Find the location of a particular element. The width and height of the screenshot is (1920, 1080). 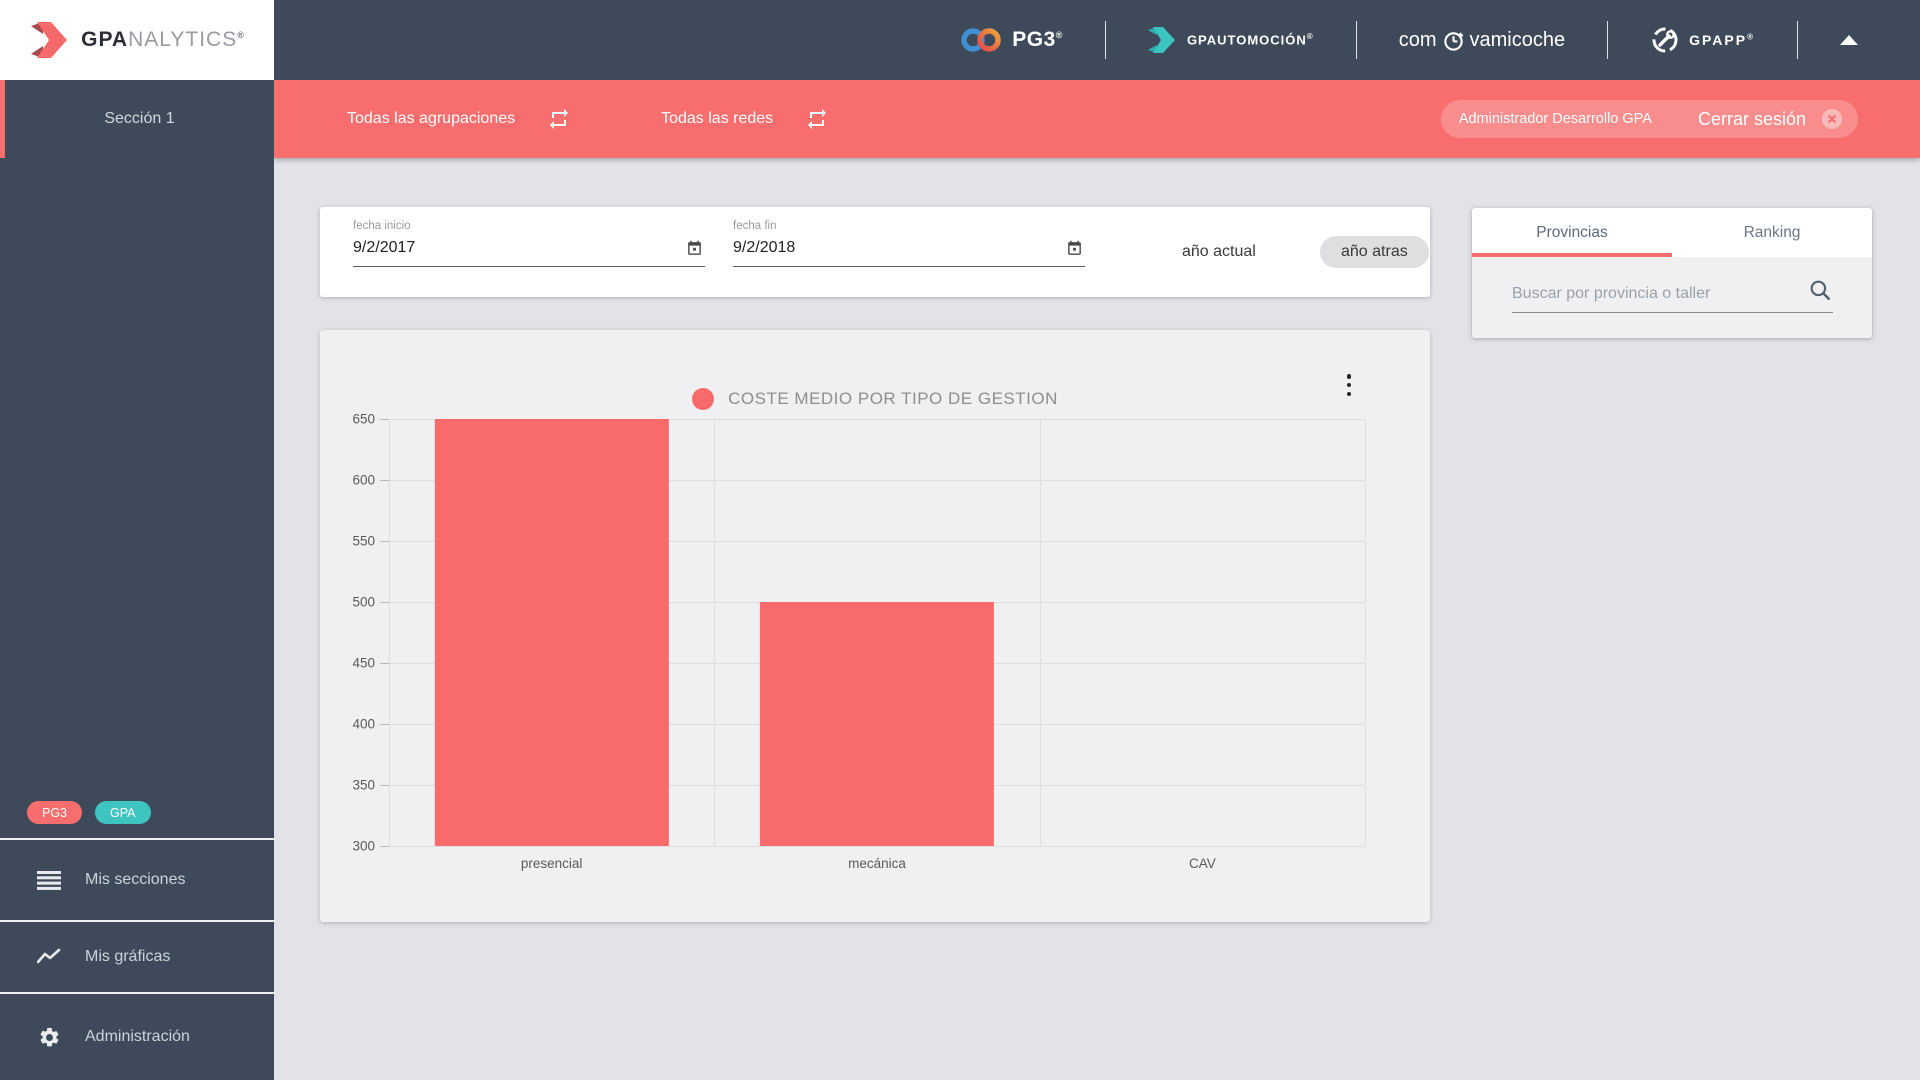

panel-body: Buscar por provincia o taller is located at coordinates (1672, 297).